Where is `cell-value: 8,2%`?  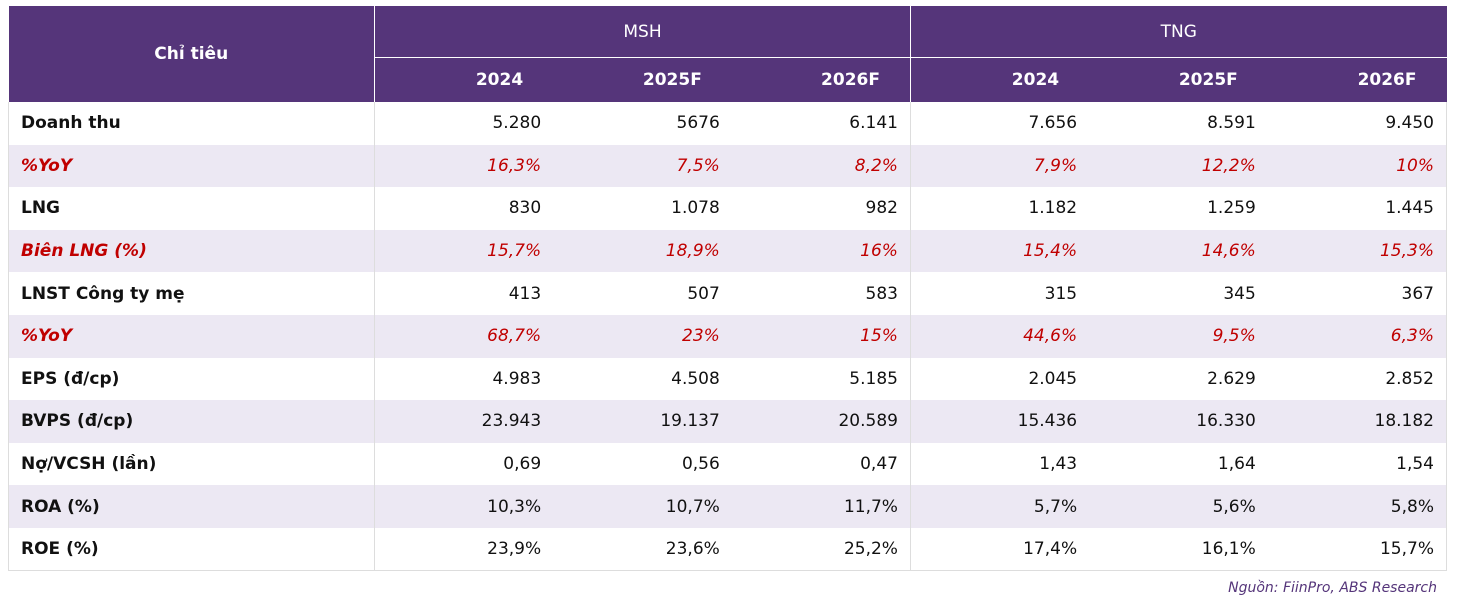 cell-value: 8,2% is located at coordinates (821, 166).